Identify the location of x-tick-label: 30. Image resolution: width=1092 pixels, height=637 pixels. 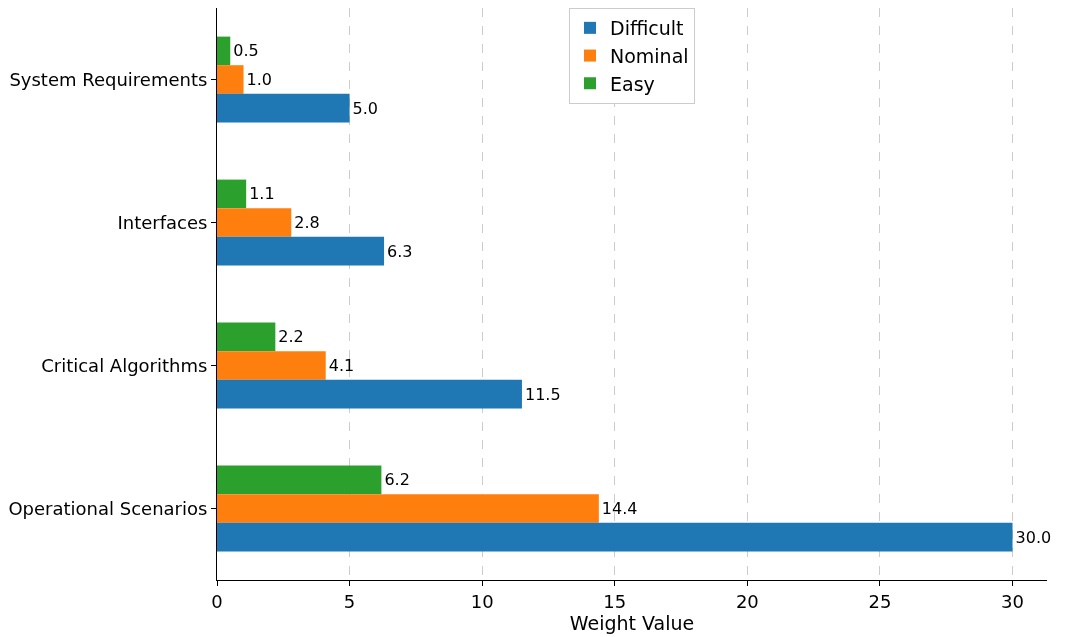
(1012, 601).